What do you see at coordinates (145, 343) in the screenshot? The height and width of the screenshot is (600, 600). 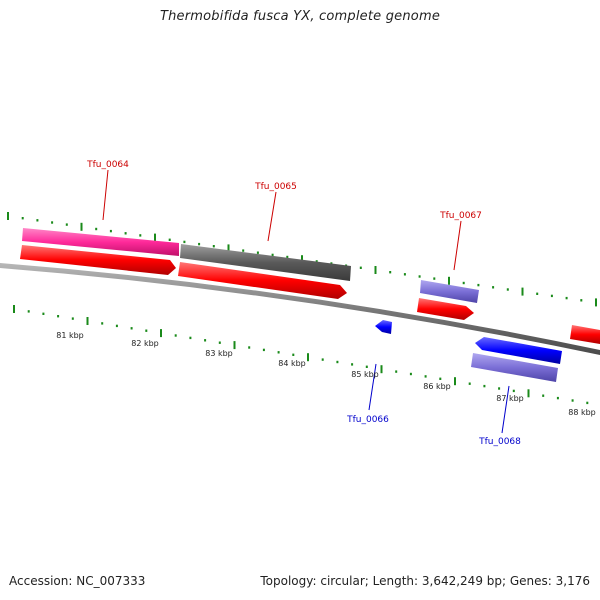 I see `scale-label-82kbp: 82 kbp` at bounding box center [145, 343].